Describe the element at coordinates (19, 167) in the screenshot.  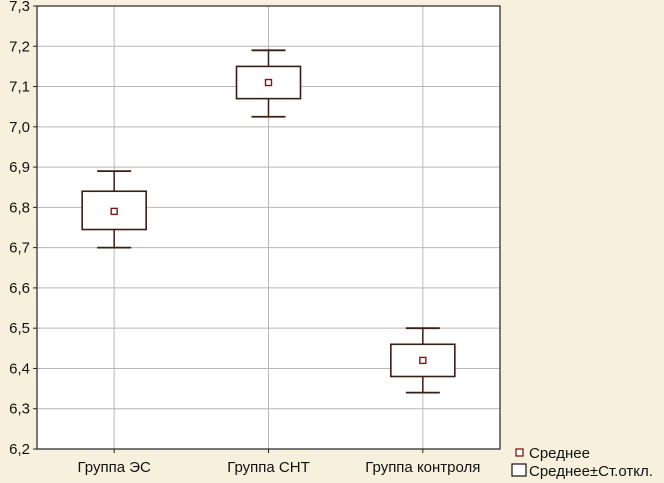
I see `y-tick-label: 6,9` at that location.